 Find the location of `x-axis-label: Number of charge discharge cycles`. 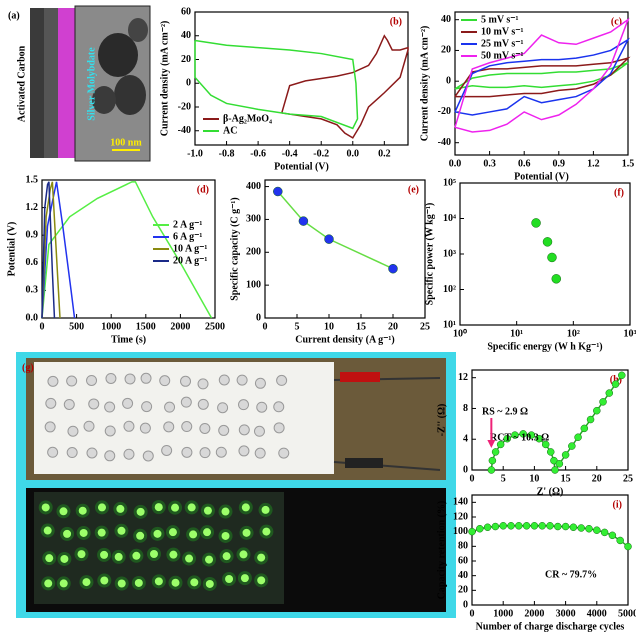

x-axis-label: Number of charge discharge cycles is located at coordinates (550, 626).